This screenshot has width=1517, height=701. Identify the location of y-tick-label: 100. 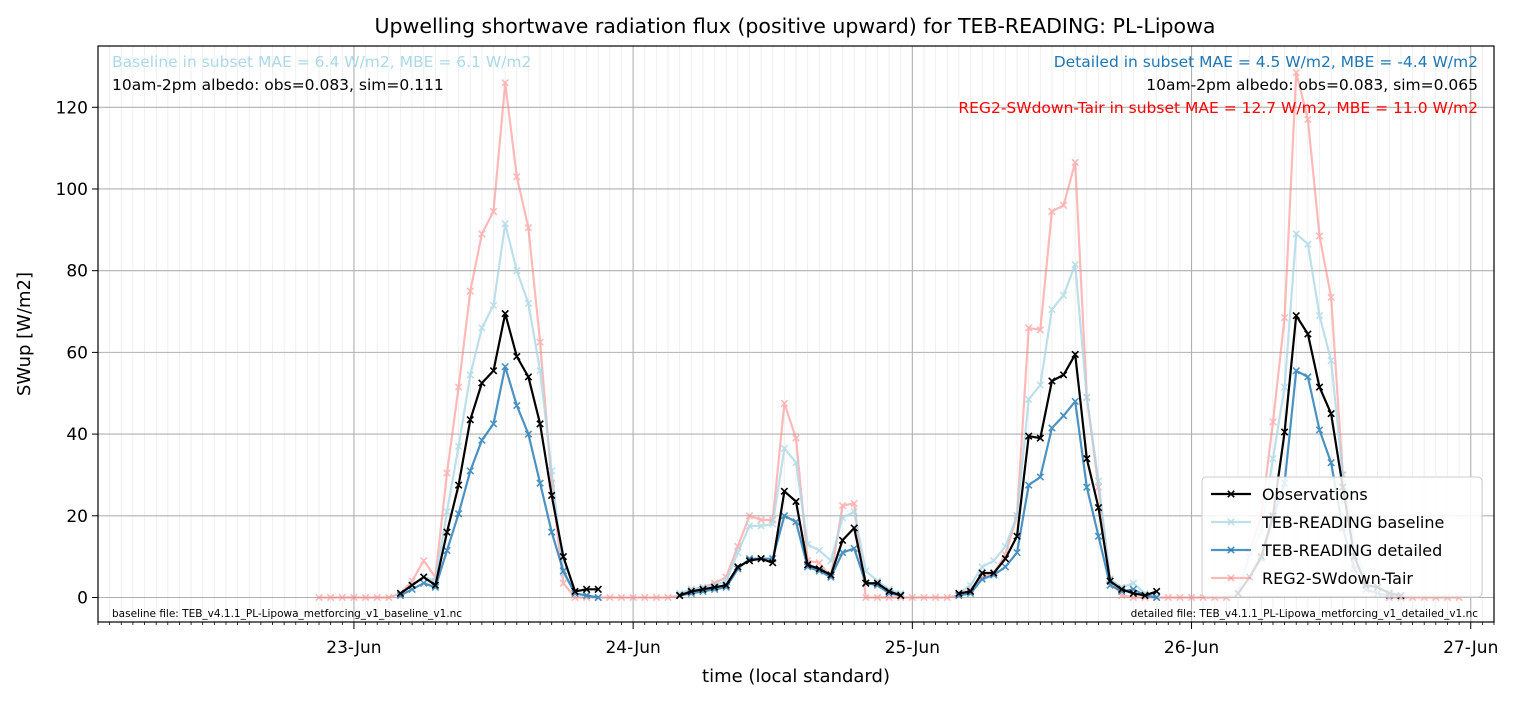
(72, 190).